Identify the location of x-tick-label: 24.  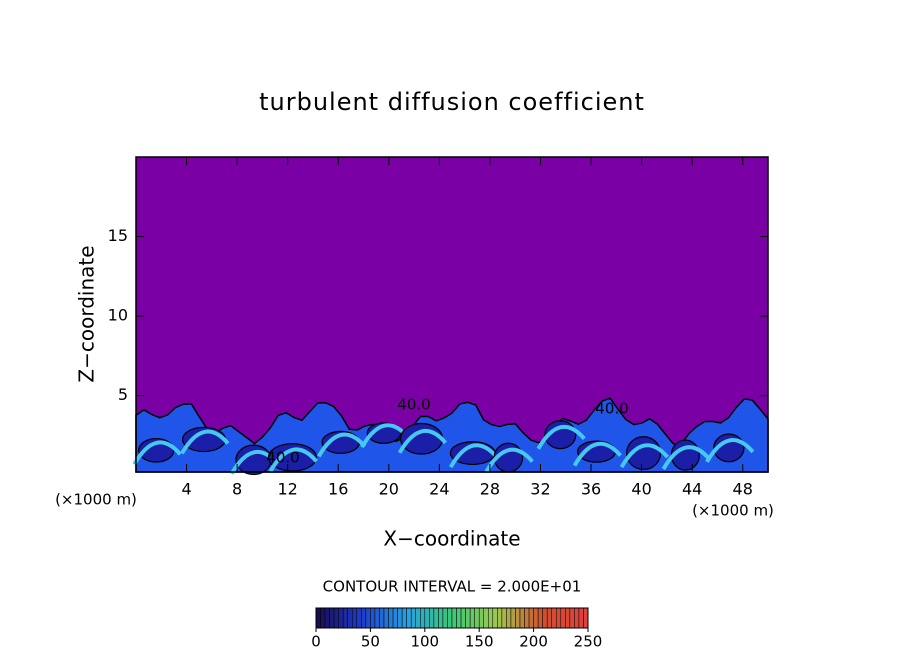
(439, 489).